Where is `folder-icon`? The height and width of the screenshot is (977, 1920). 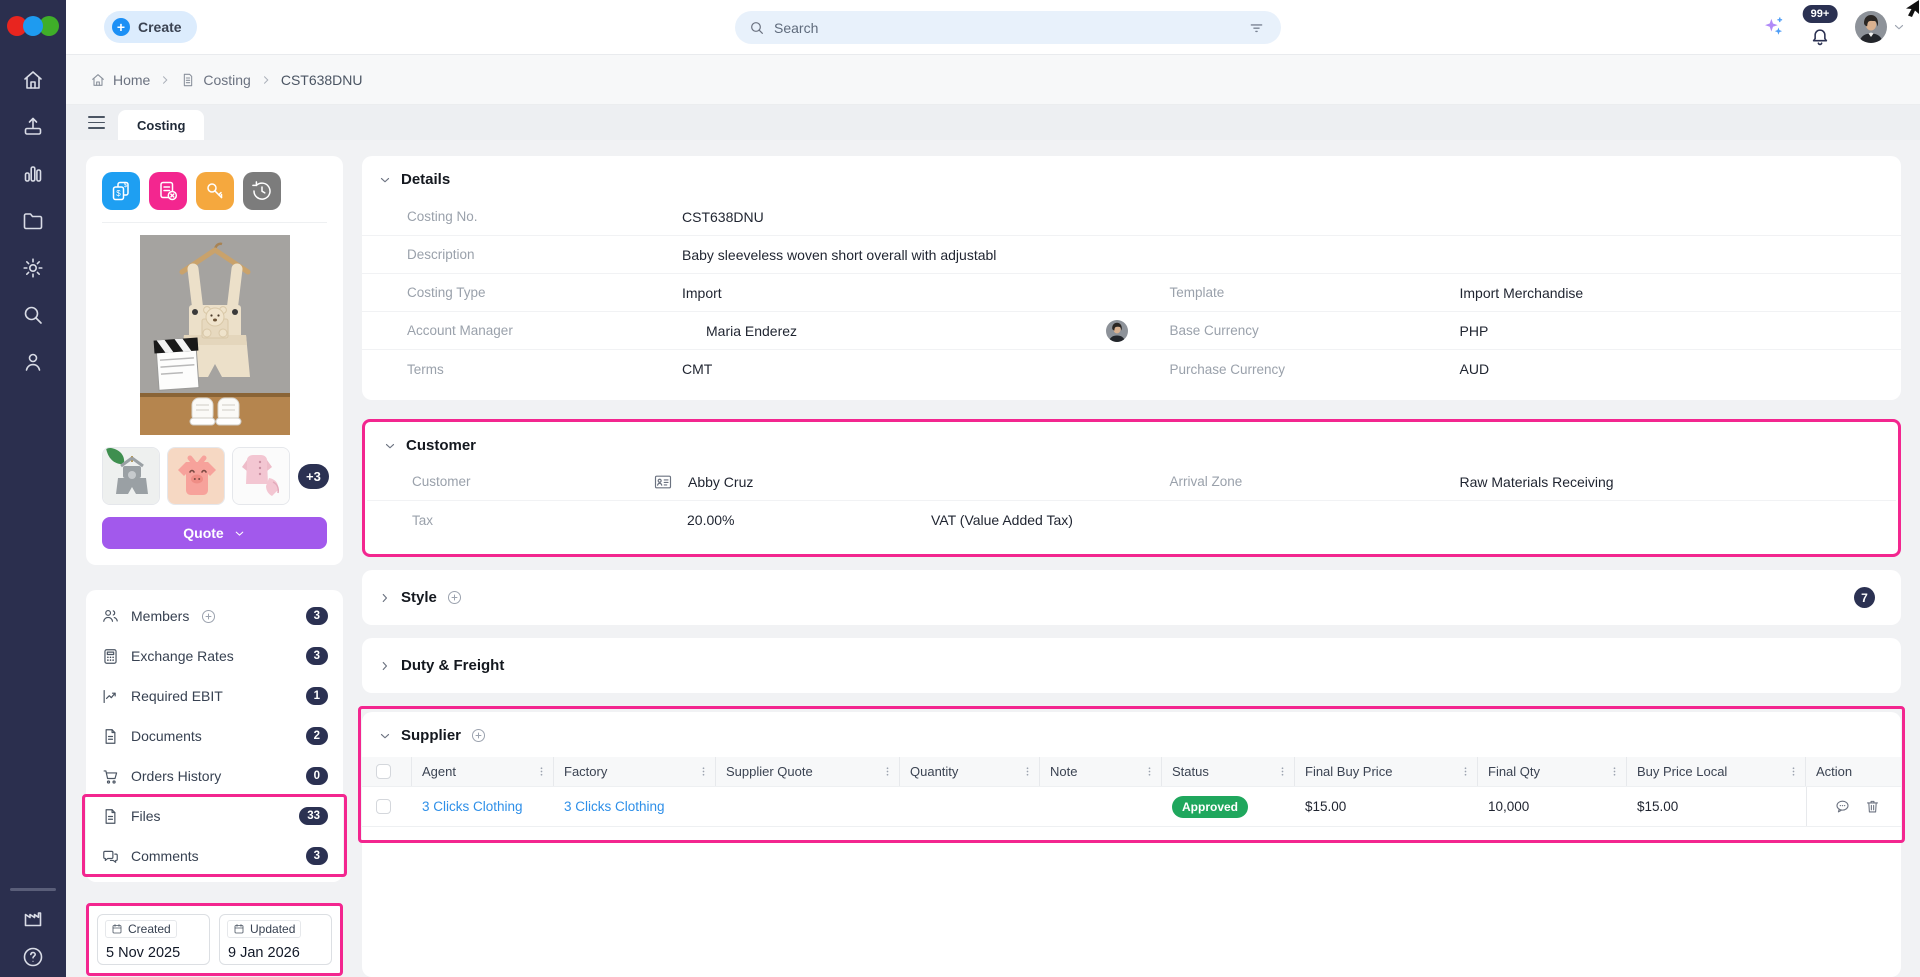
folder-icon is located at coordinates (33, 221).